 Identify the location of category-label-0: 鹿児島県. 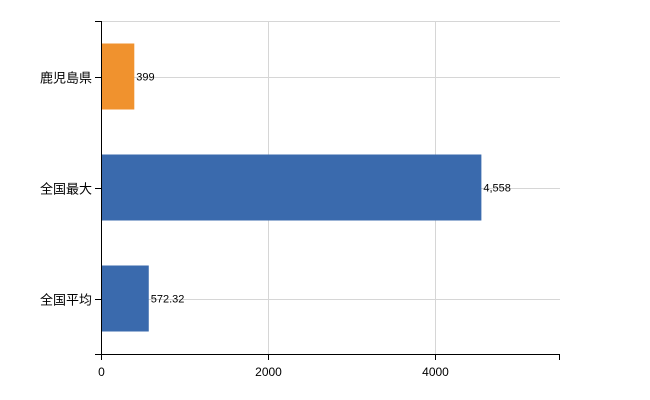
(66, 79).